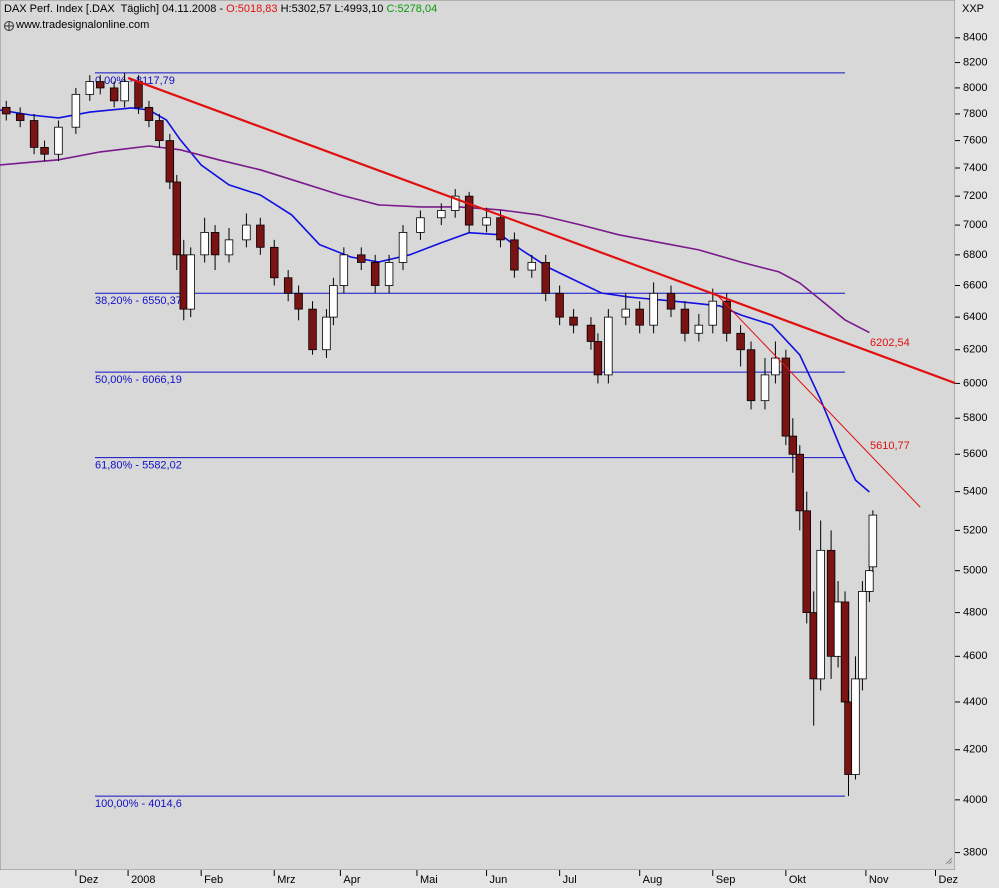 The width and height of the screenshot is (999, 888). Describe the element at coordinates (975, 317) in the screenshot. I see `y-tick-label: 6400` at that location.